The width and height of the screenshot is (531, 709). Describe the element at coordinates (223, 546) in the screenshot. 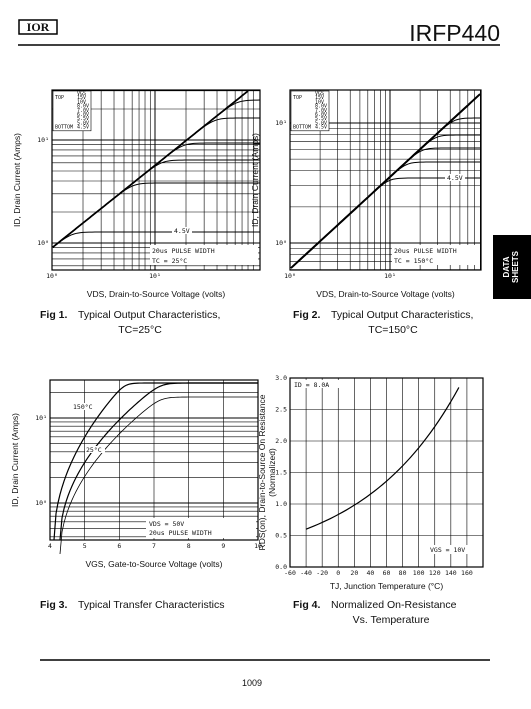

I see `x-tick-label: 9` at that location.